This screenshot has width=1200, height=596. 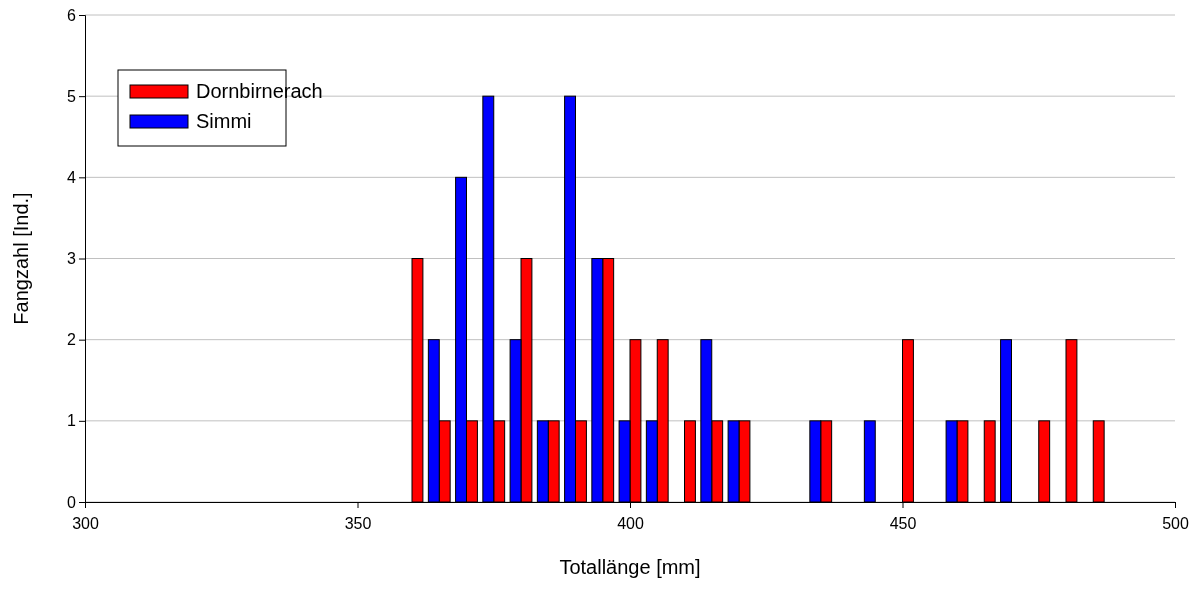 I want to click on y-tick-label: 6, so click(x=72, y=15).